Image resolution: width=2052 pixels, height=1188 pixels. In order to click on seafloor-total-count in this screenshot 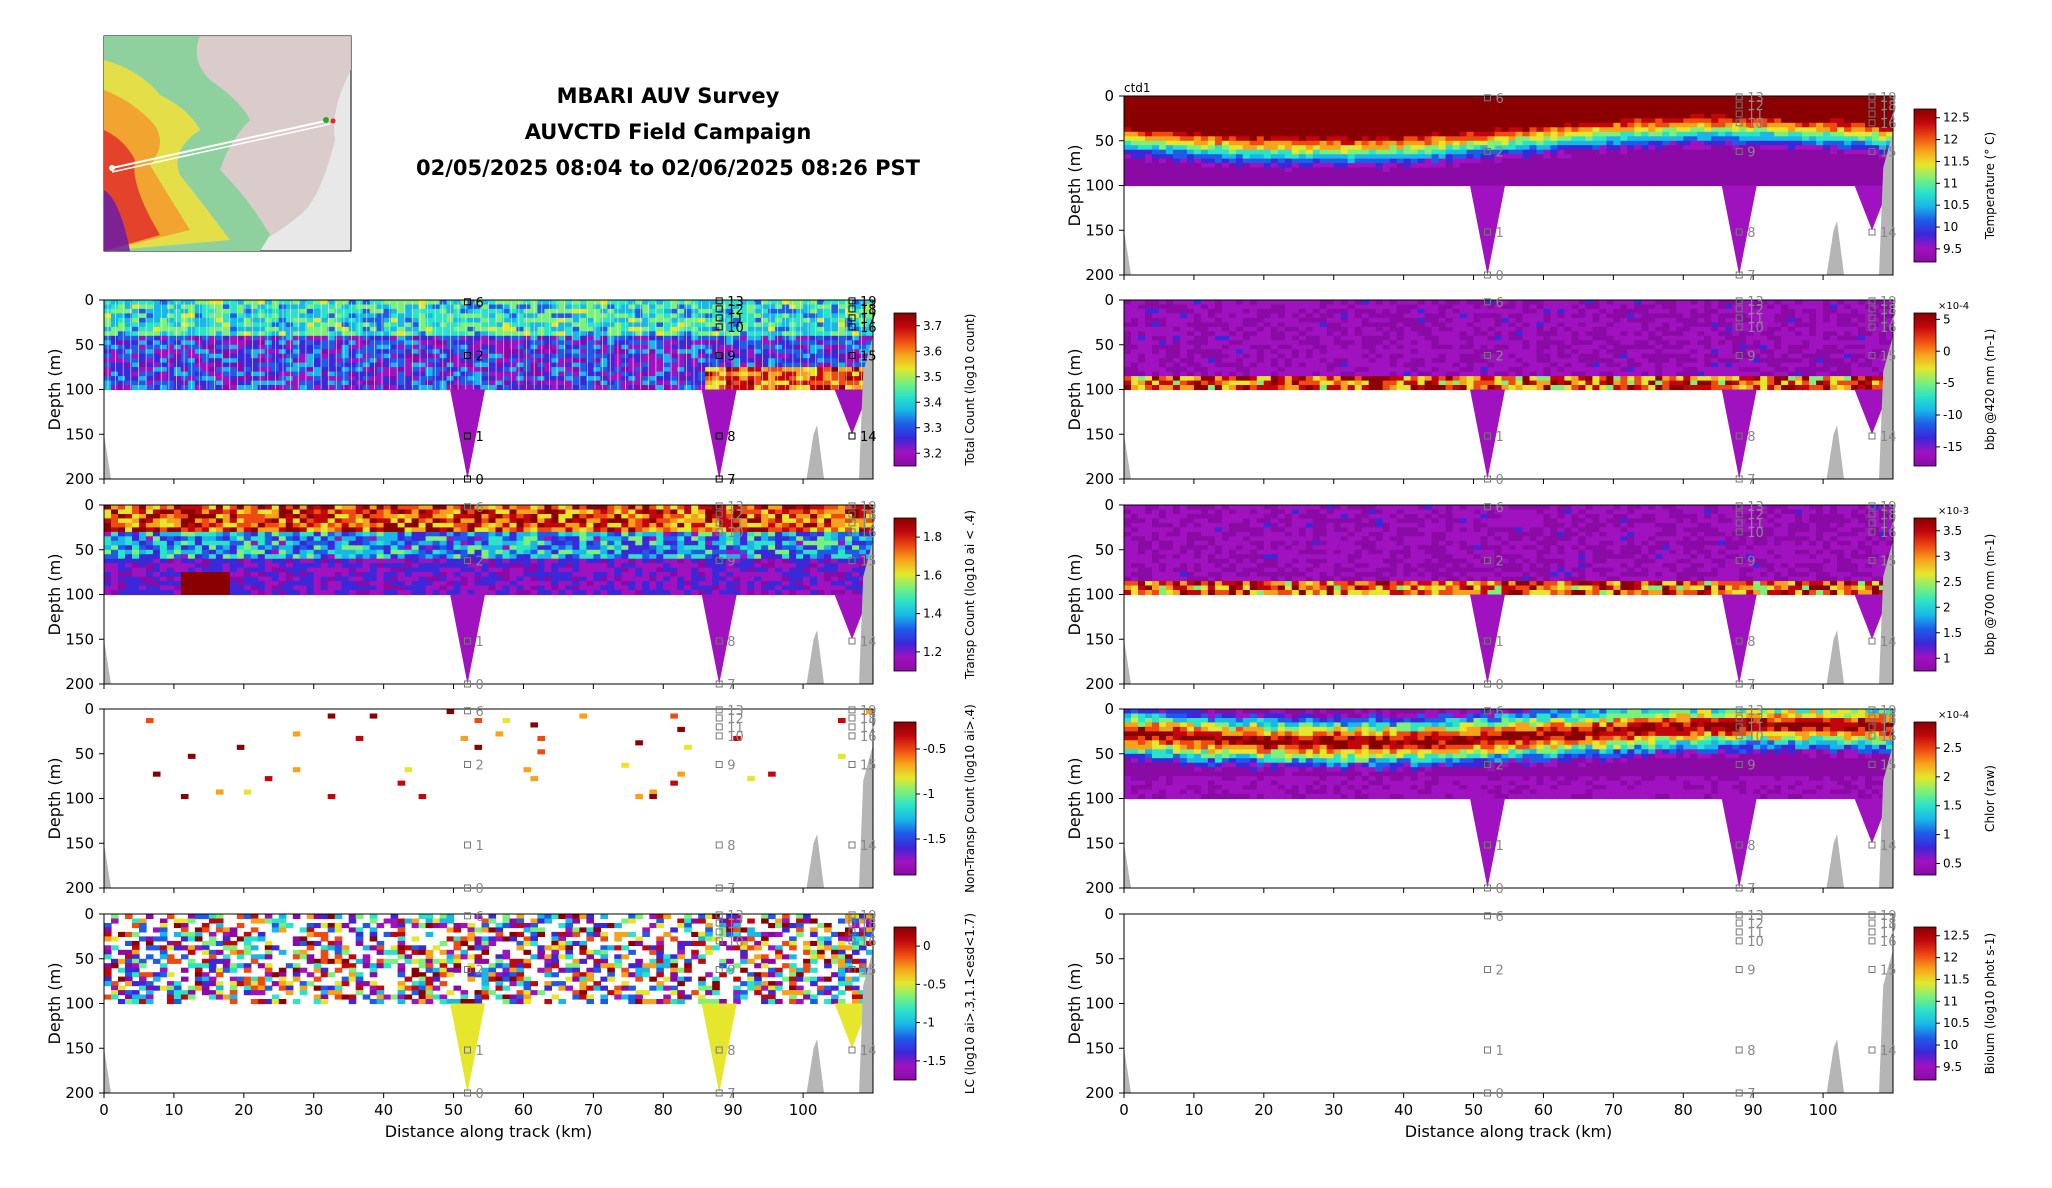, I will do `click(488, 407)`.